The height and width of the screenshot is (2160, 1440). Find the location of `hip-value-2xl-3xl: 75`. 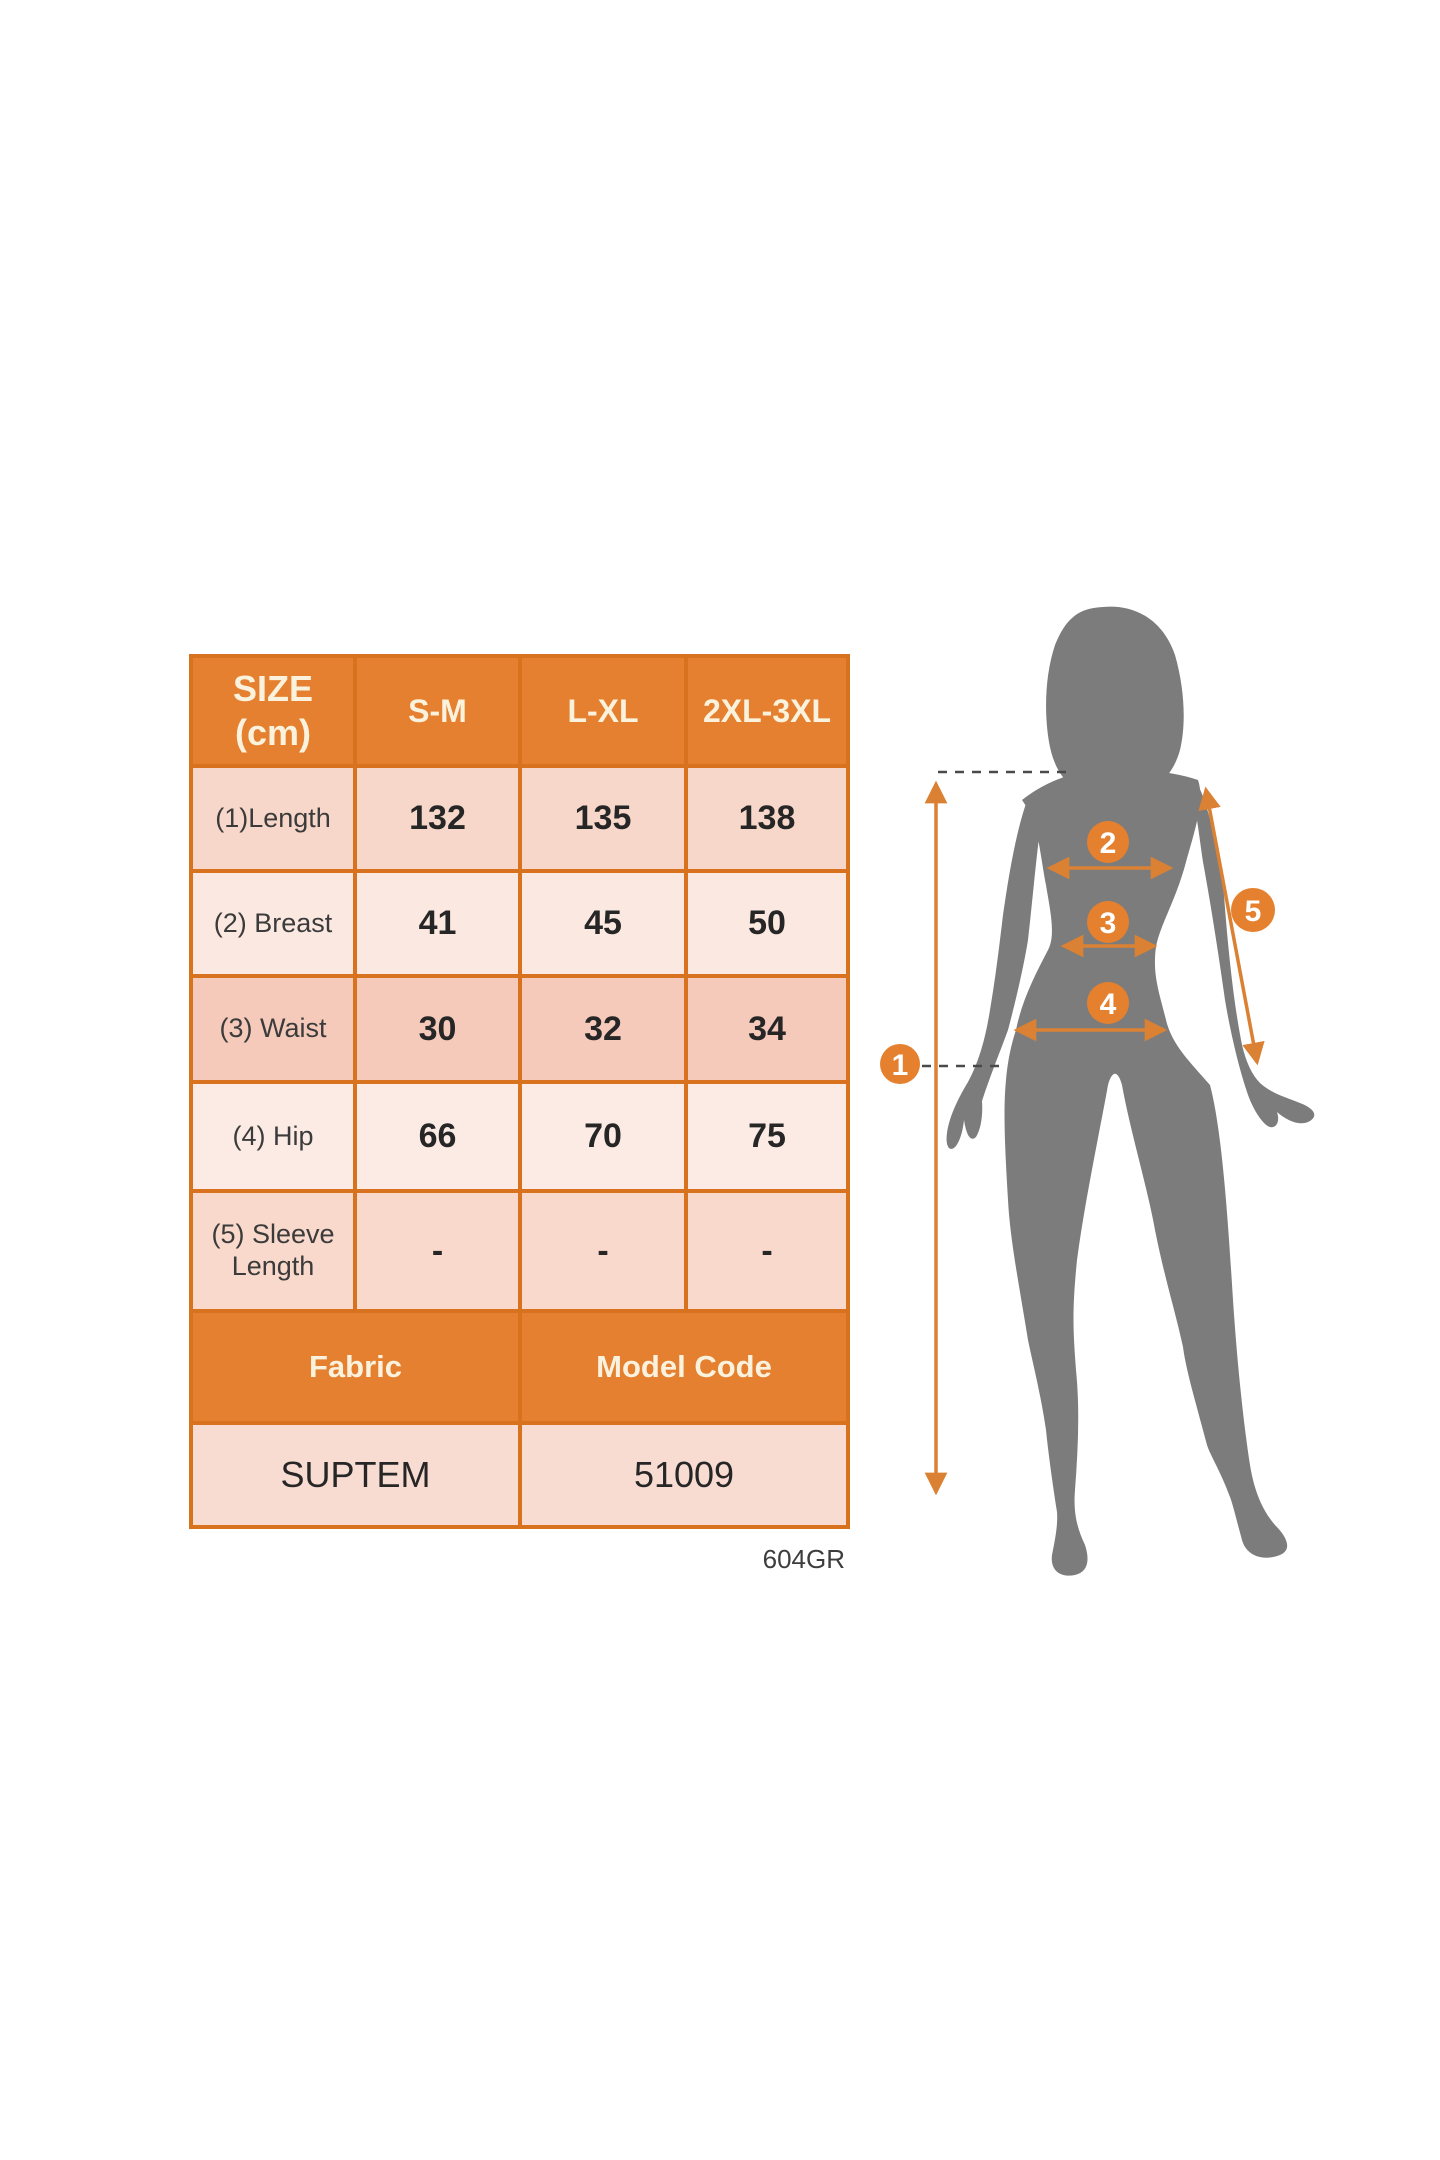

hip-value-2xl-3xl: 75 is located at coordinates (767, 1136).